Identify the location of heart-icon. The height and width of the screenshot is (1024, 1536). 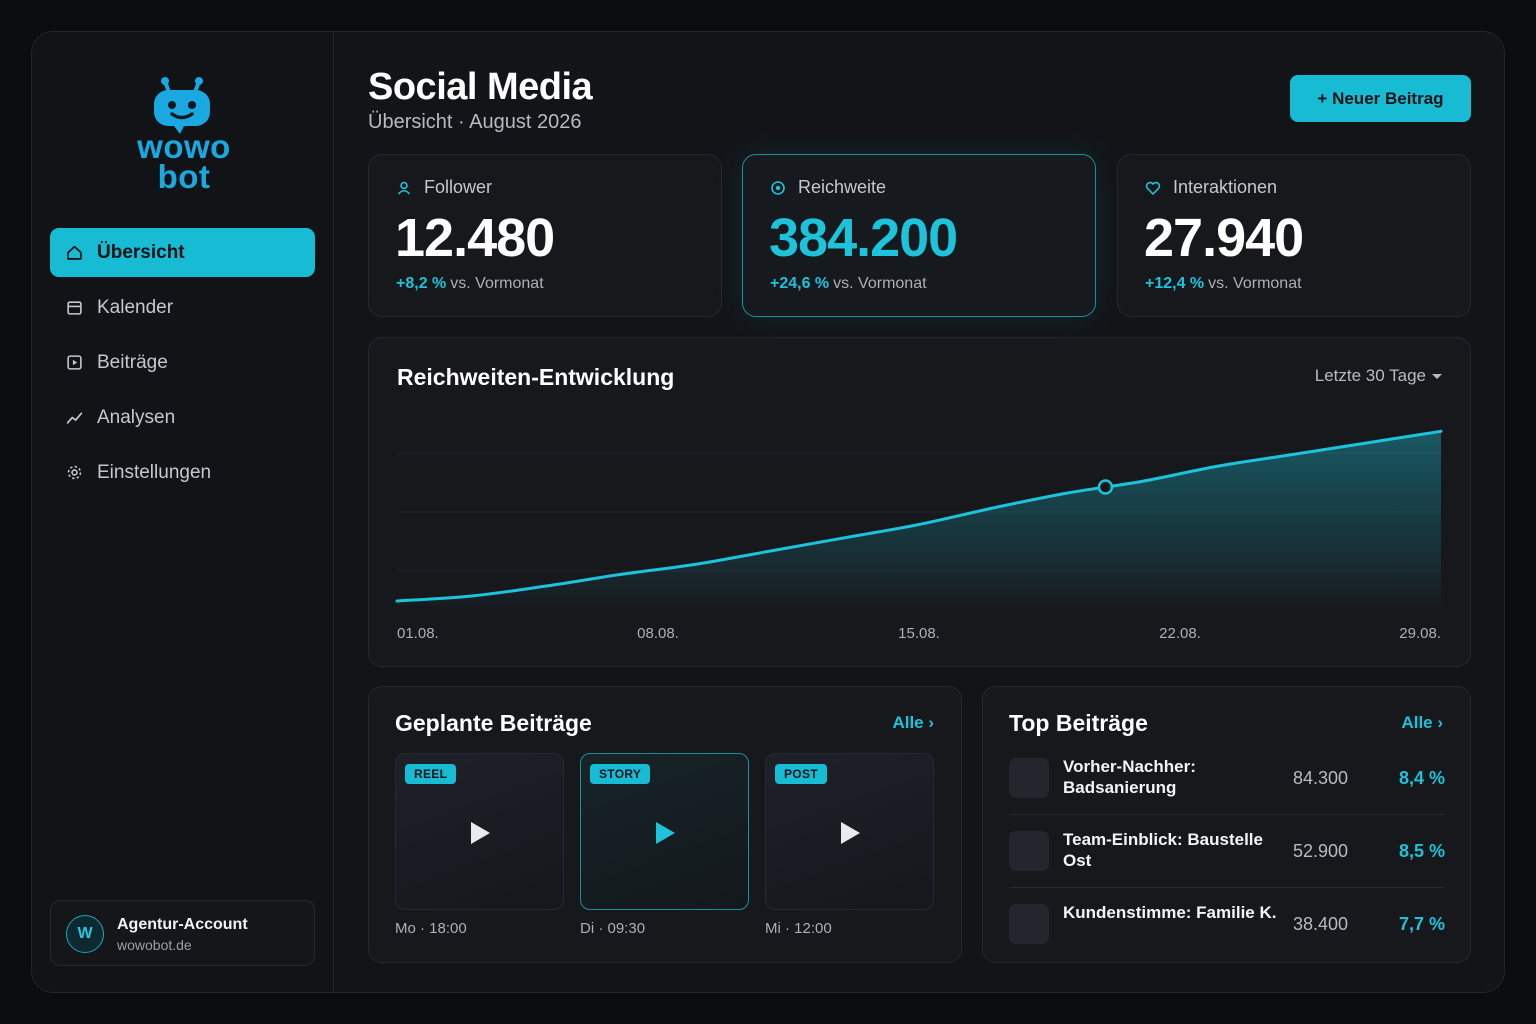
(1153, 188).